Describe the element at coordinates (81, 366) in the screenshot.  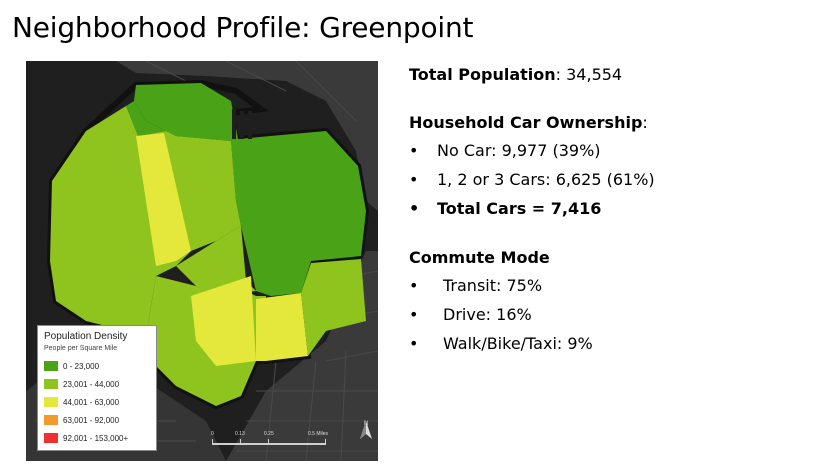
I see `legend-label: 0 - 23,000` at that location.